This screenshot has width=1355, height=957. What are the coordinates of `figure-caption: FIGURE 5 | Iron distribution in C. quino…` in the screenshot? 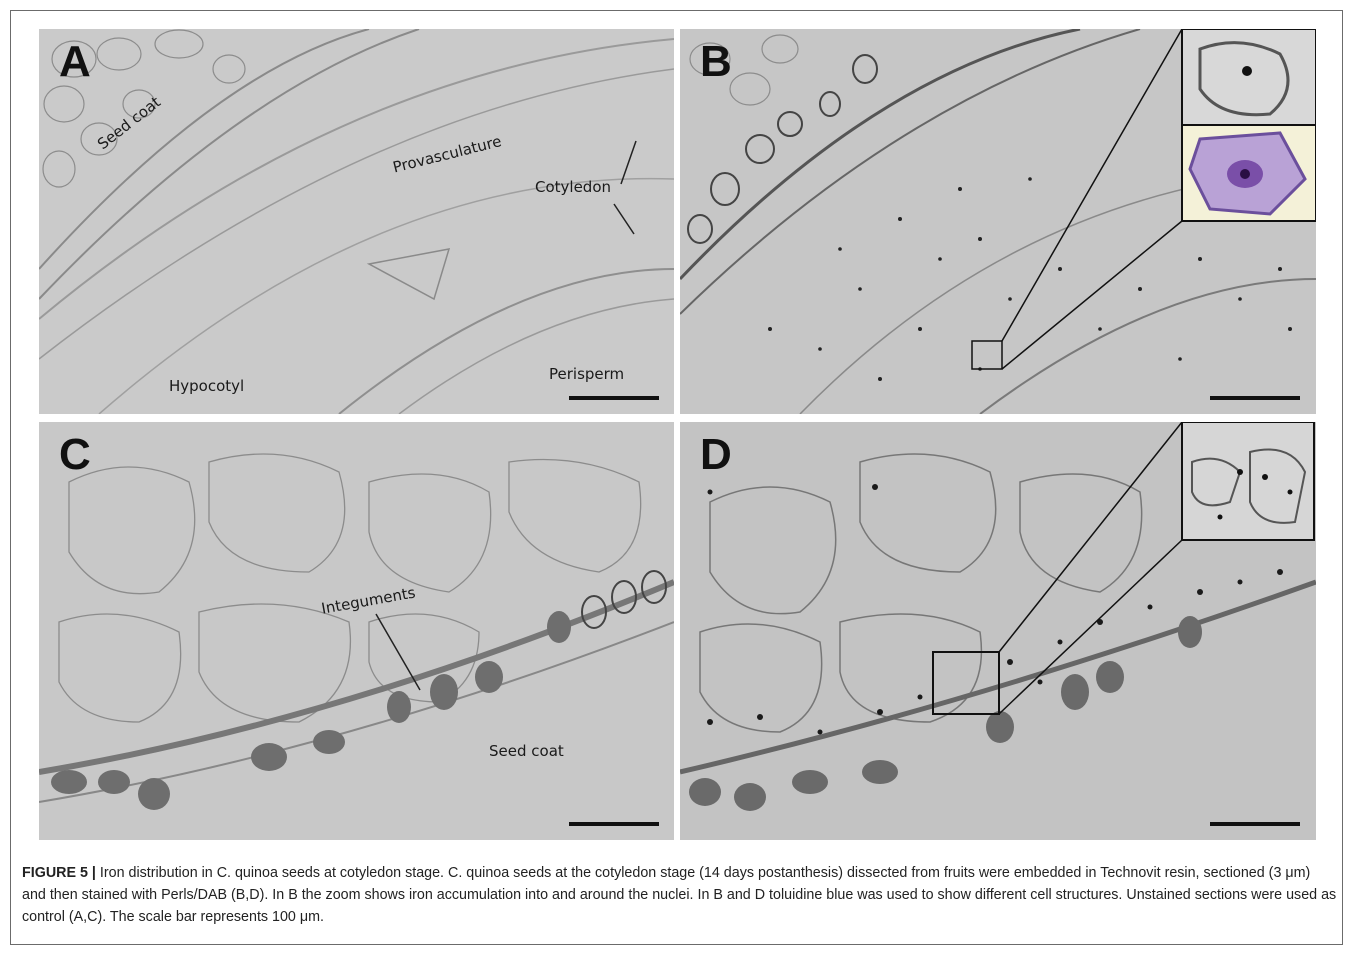 It's located at (679, 895).